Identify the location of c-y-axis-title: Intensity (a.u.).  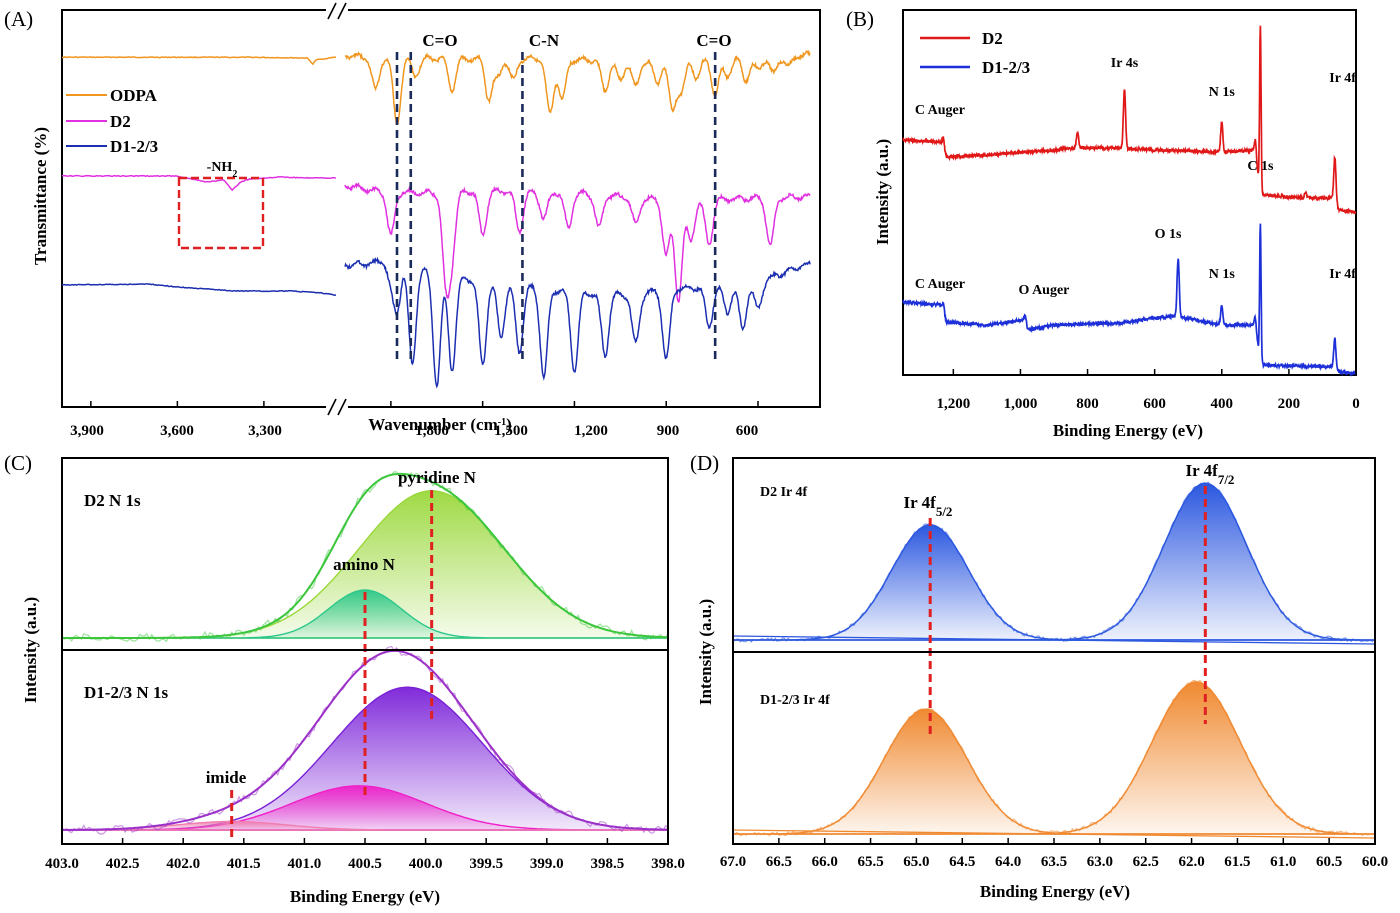
(30, 650).